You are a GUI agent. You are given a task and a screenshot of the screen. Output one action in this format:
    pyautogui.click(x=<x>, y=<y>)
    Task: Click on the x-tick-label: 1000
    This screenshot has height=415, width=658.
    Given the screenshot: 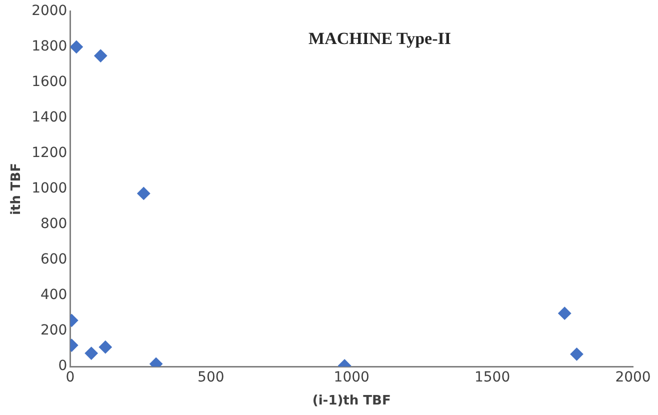 What is the action you would take?
    pyautogui.click(x=352, y=378)
    